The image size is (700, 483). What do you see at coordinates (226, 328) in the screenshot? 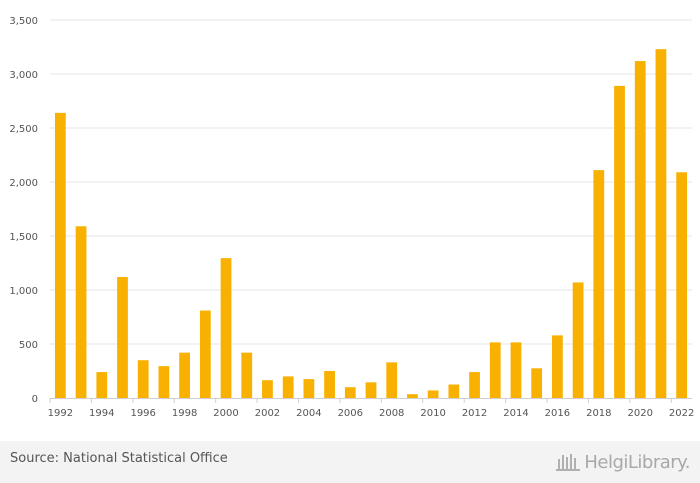
I see `bar-2000` at bounding box center [226, 328].